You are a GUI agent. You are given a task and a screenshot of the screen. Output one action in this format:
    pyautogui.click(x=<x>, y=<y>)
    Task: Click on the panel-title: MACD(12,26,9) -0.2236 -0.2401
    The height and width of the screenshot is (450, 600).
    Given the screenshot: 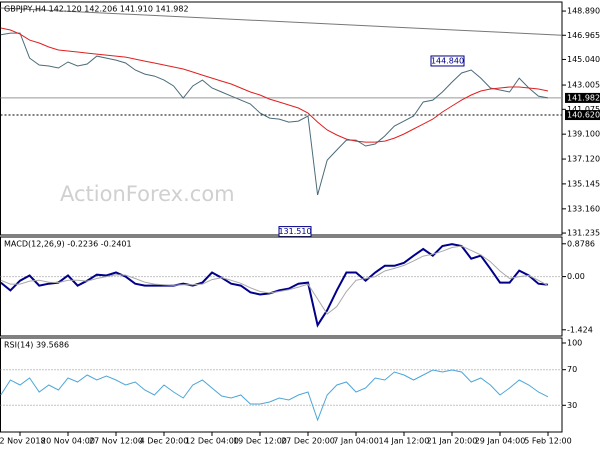 What is the action you would take?
    pyautogui.click(x=68, y=244)
    